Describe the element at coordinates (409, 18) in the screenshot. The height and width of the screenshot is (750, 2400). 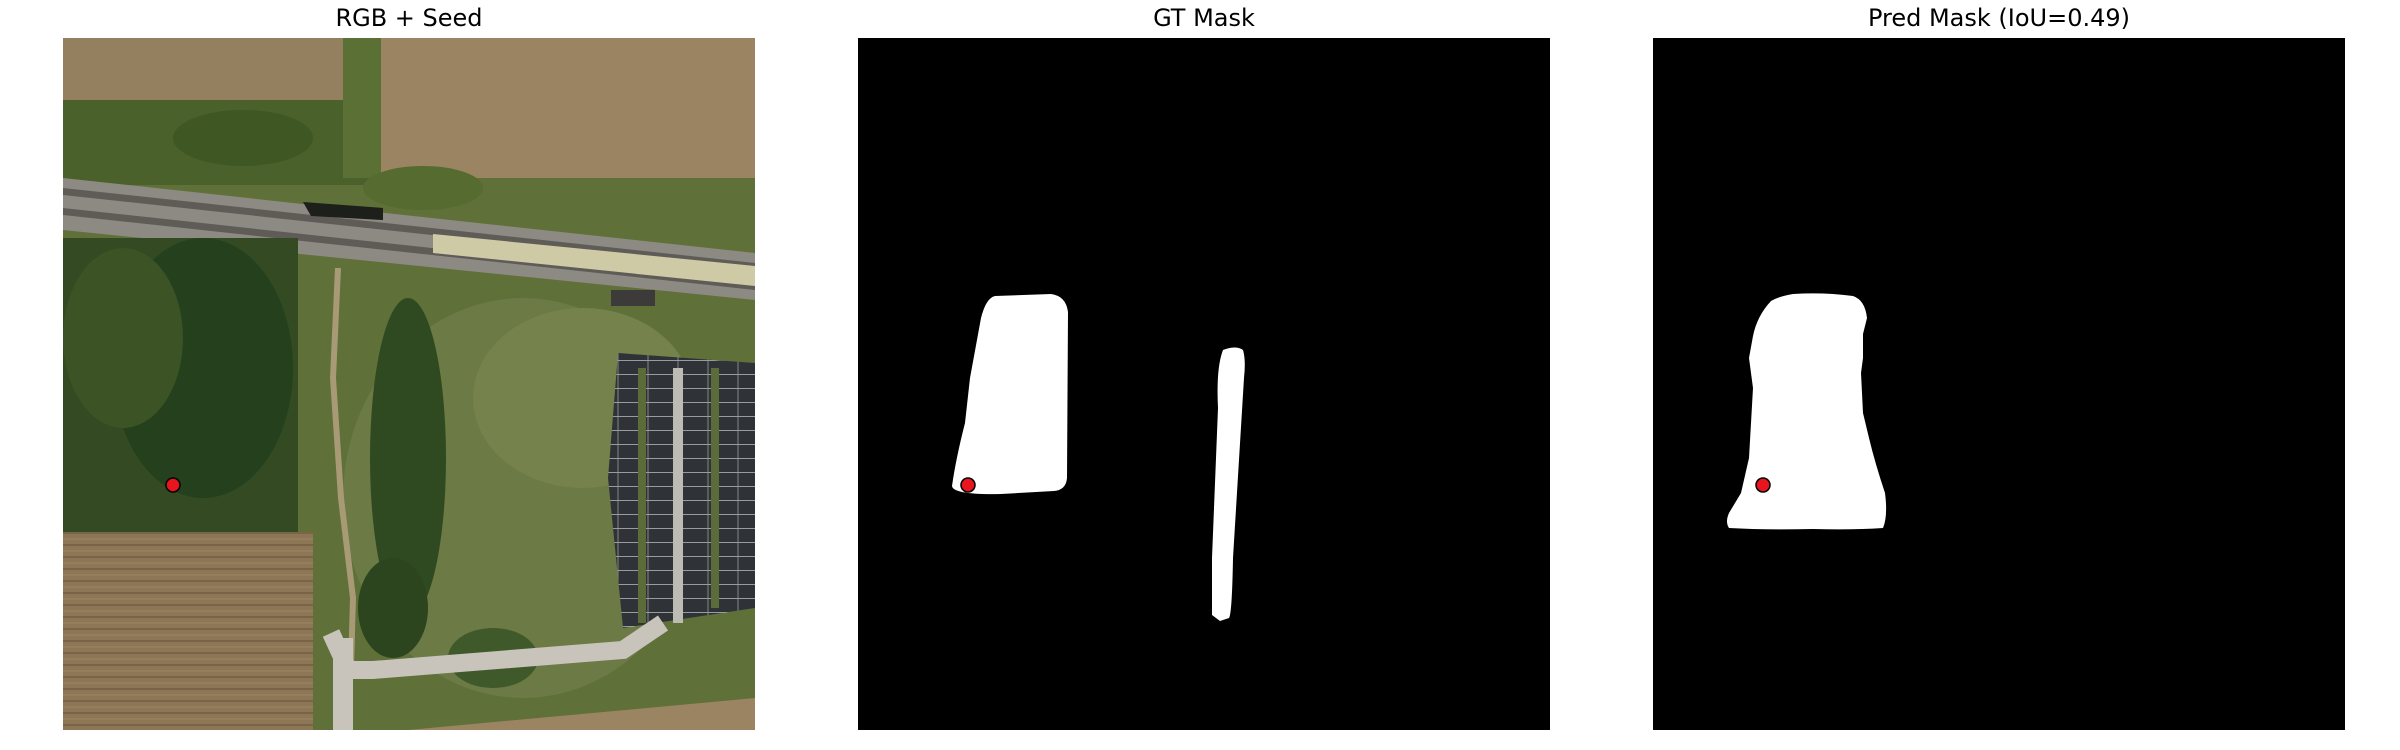
I see `panel-title-rgb-seed: RGB + Seed` at that location.